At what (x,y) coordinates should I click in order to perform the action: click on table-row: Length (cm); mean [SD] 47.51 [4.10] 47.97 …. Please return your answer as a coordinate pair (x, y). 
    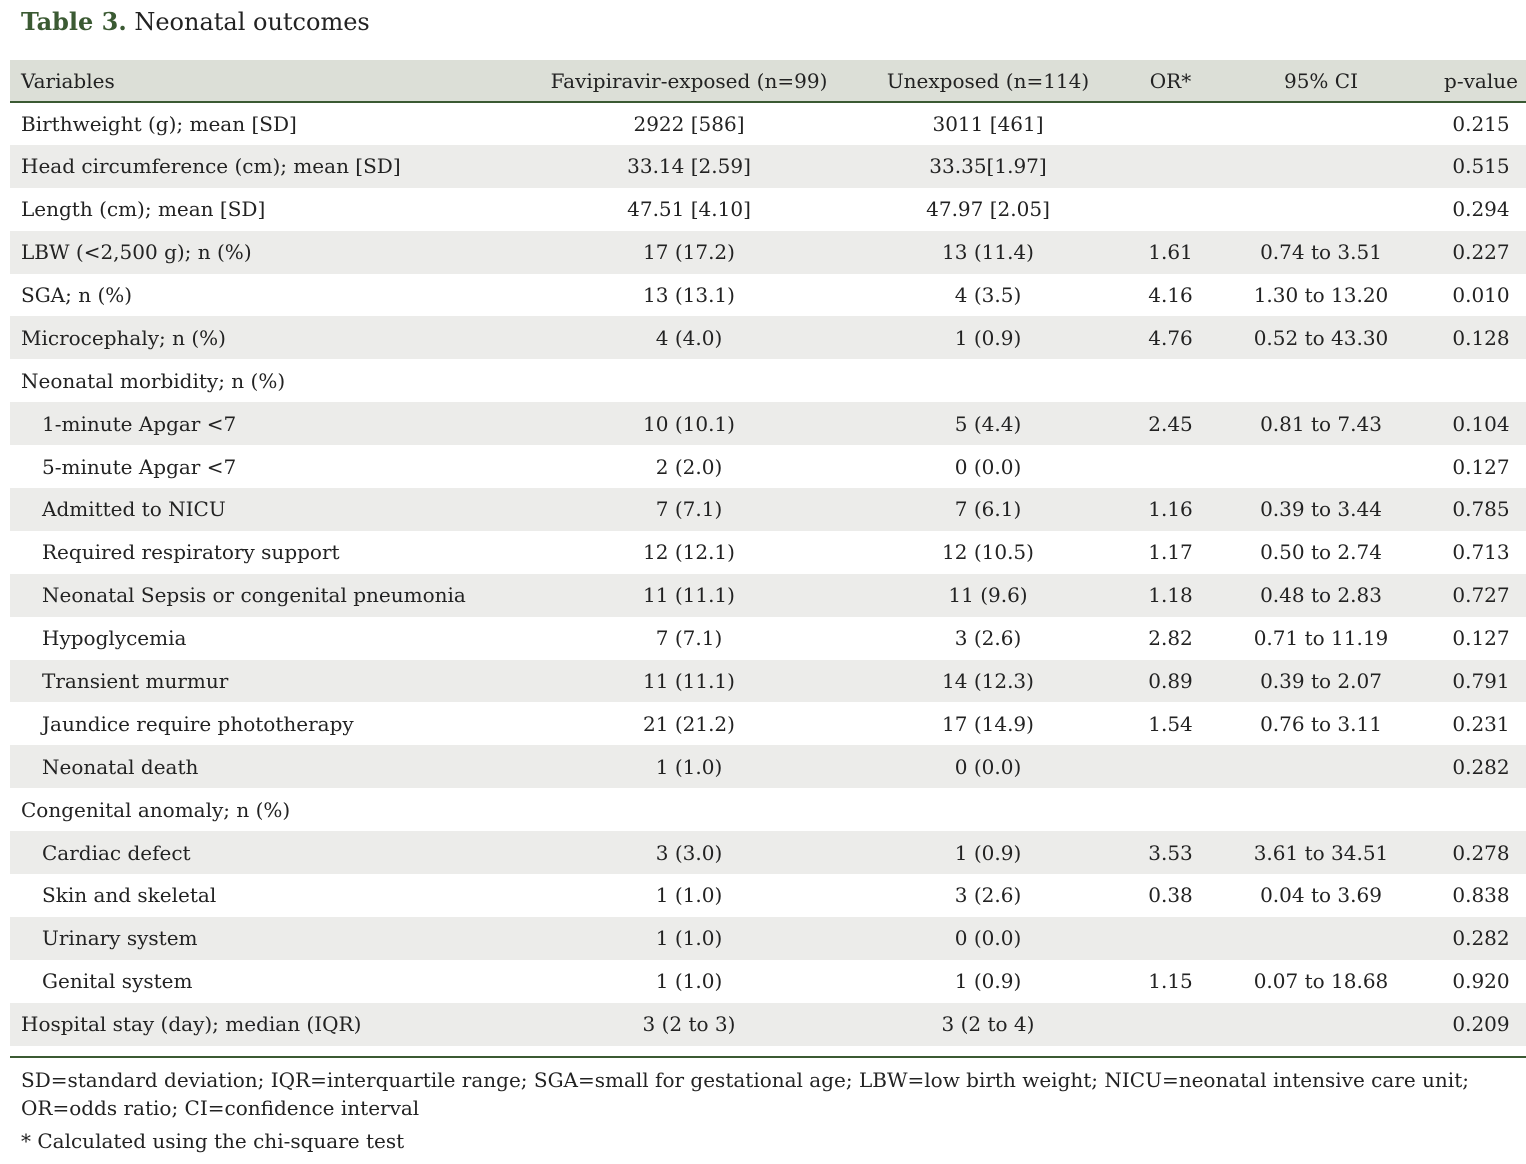
    Looking at the image, I should click on (768, 209).